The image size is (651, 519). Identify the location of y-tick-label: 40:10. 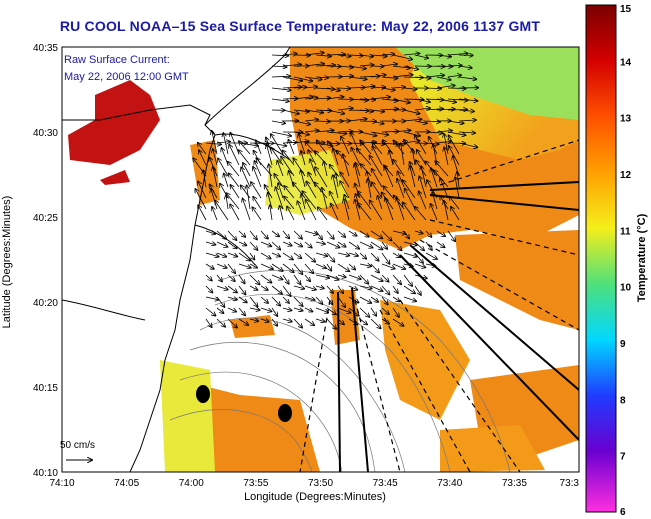
(45, 473).